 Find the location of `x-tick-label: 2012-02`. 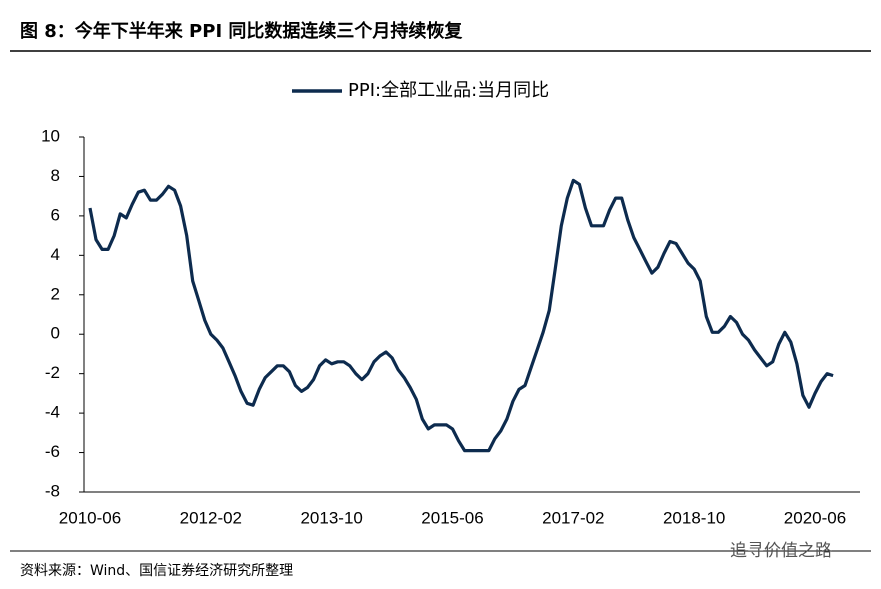

x-tick-label: 2012-02 is located at coordinates (211, 517).